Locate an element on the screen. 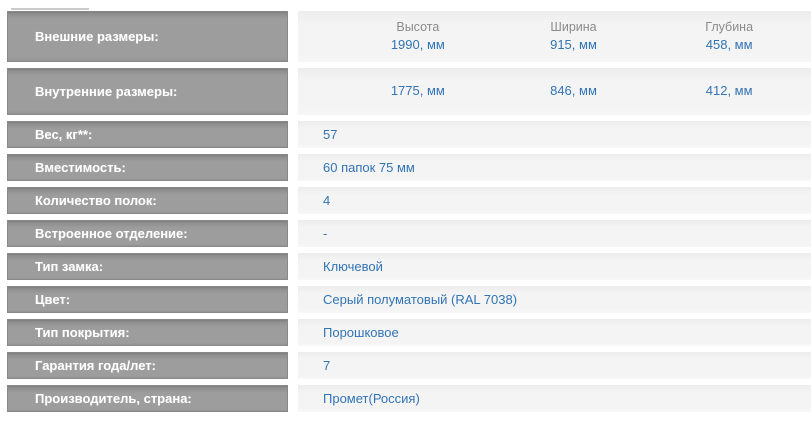 The height and width of the screenshot is (428, 811). spec-label-capacity: Вместимость: is located at coordinates (147, 167).